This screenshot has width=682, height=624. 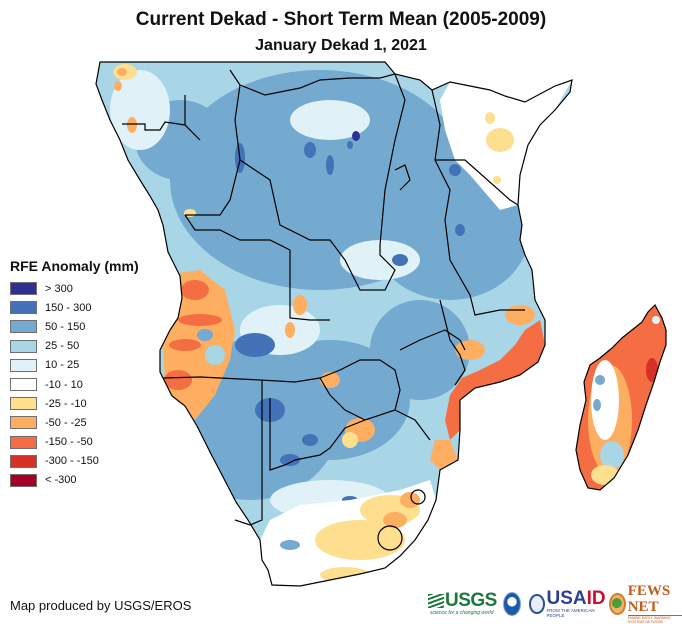 I want to click on legend-item: -25 - -10, so click(x=74, y=403).